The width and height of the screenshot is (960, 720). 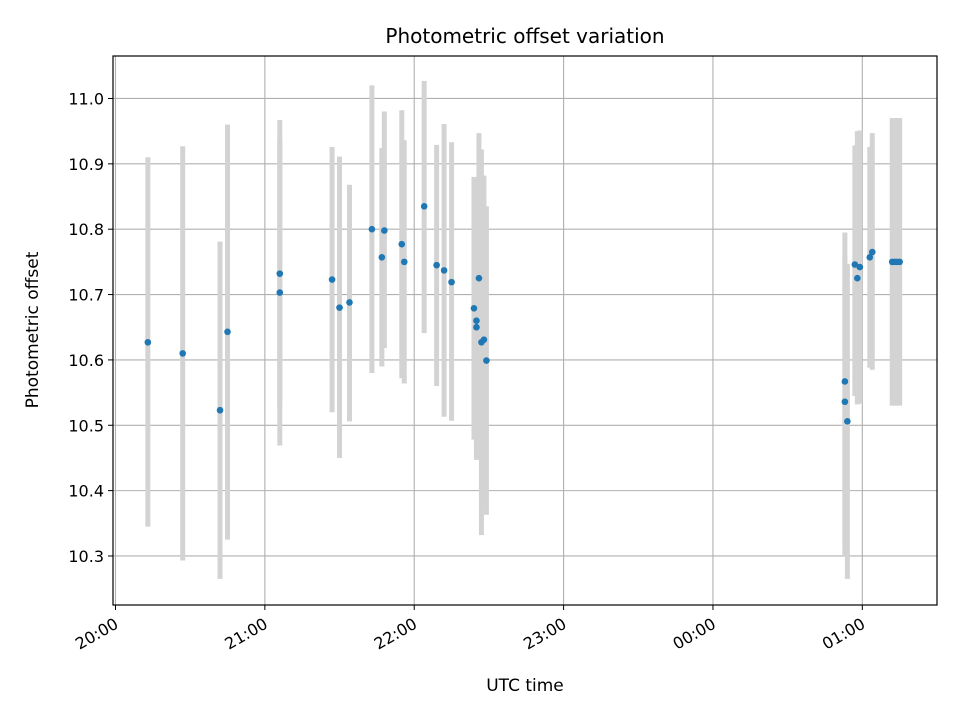 I want to click on y-tick-label: 11.0, so click(x=86, y=98).